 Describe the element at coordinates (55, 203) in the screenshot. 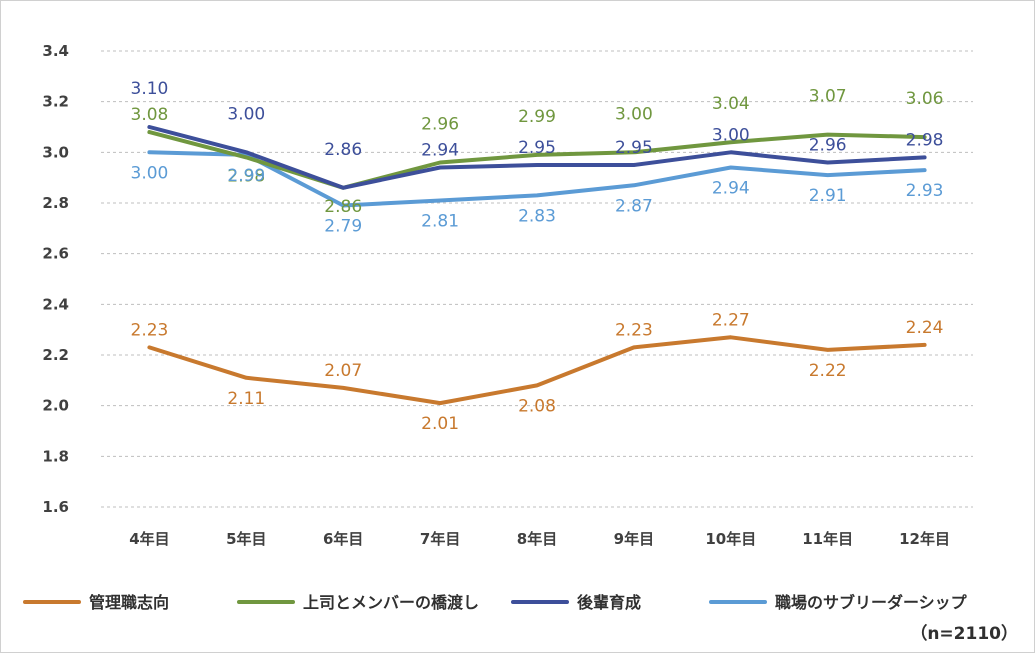

I see `y-tick-label: 2.8` at that location.